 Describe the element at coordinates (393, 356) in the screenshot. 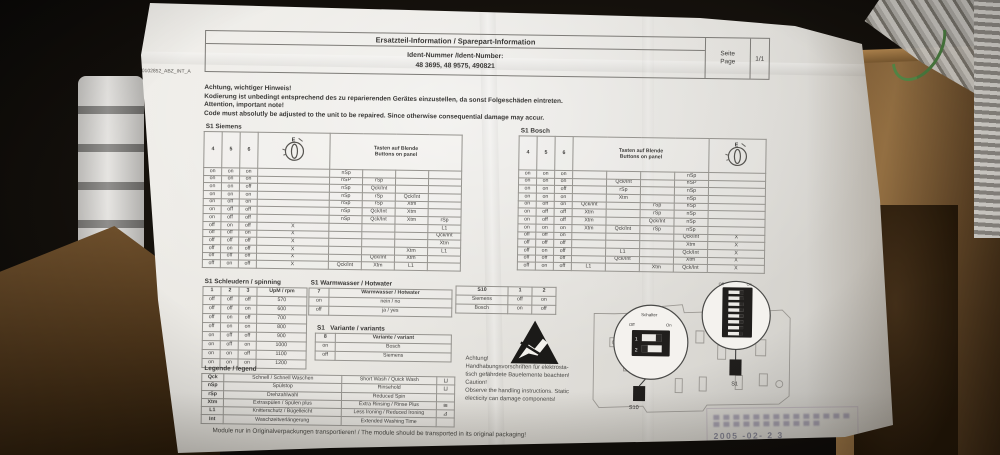

I see `table-cell: Siemens` at that location.